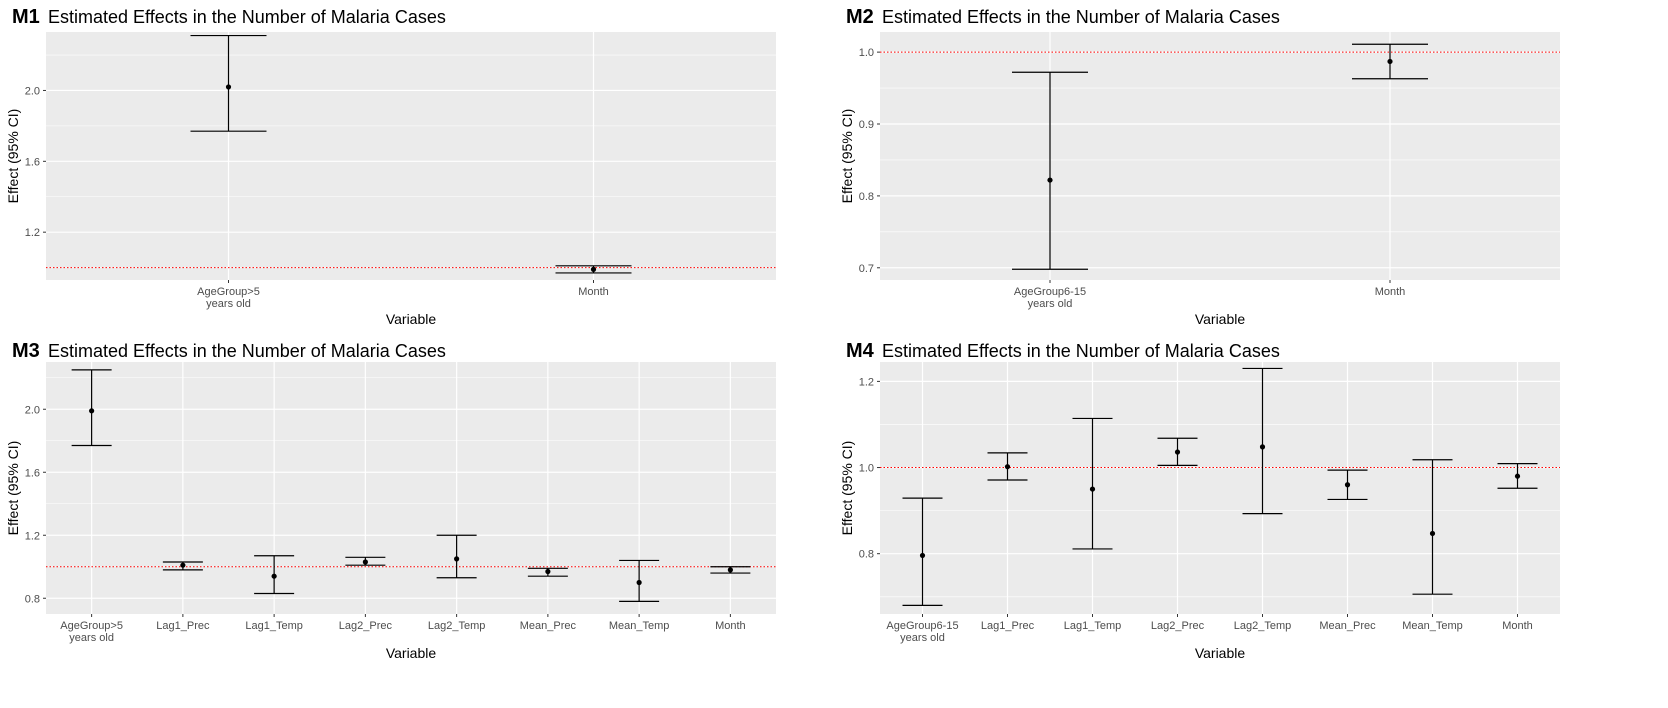  Describe the element at coordinates (26, 17) in the screenshot. I see `panel-tag: M1` at that location.